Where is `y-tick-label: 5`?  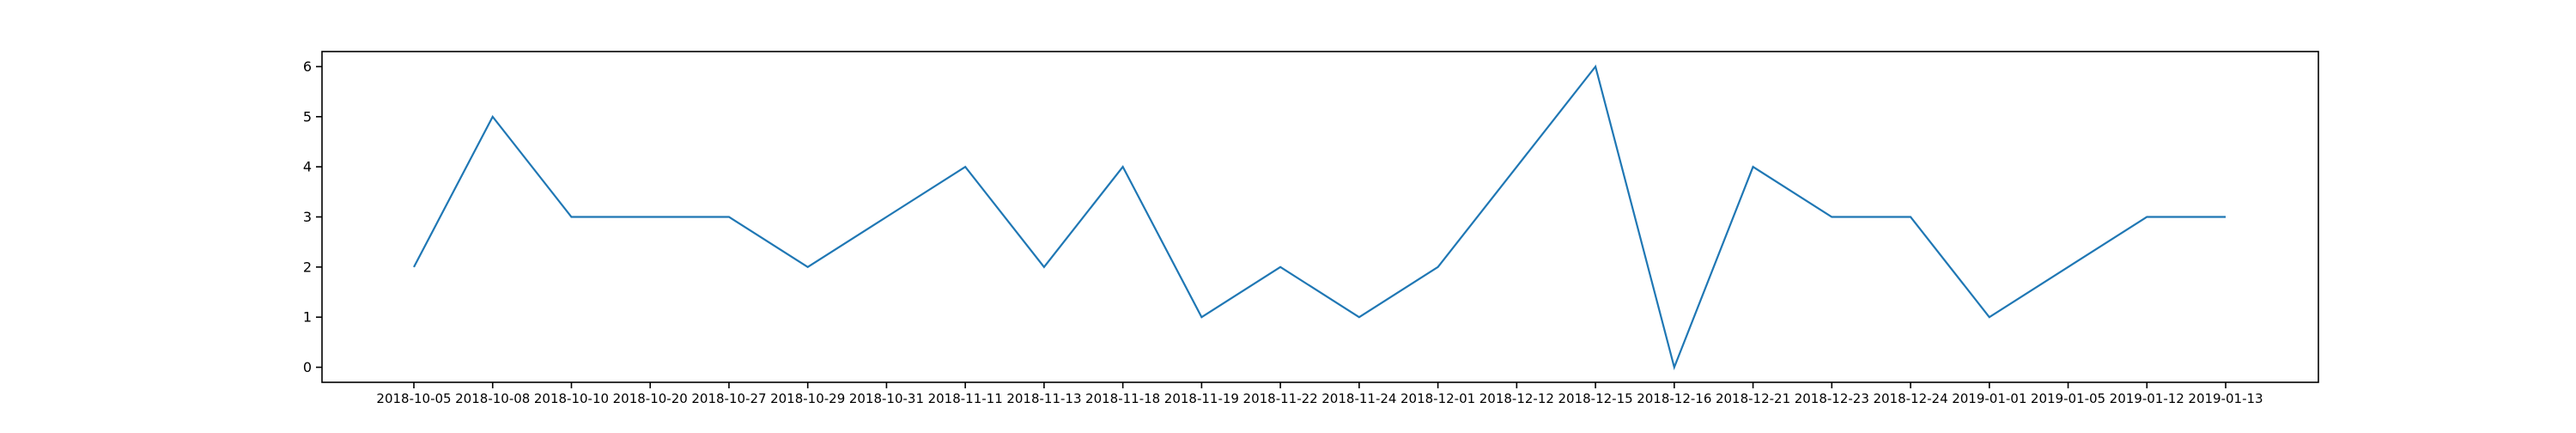 y-tick-label: 5 is located at coordinates (307, 116).